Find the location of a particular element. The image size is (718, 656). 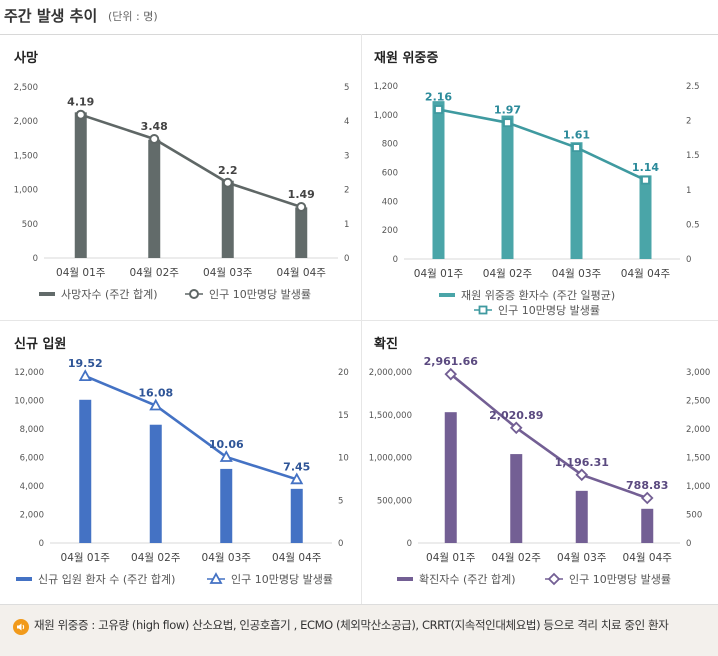

y-left-tick: 1,000,000 is located at coordinates (390, 459).